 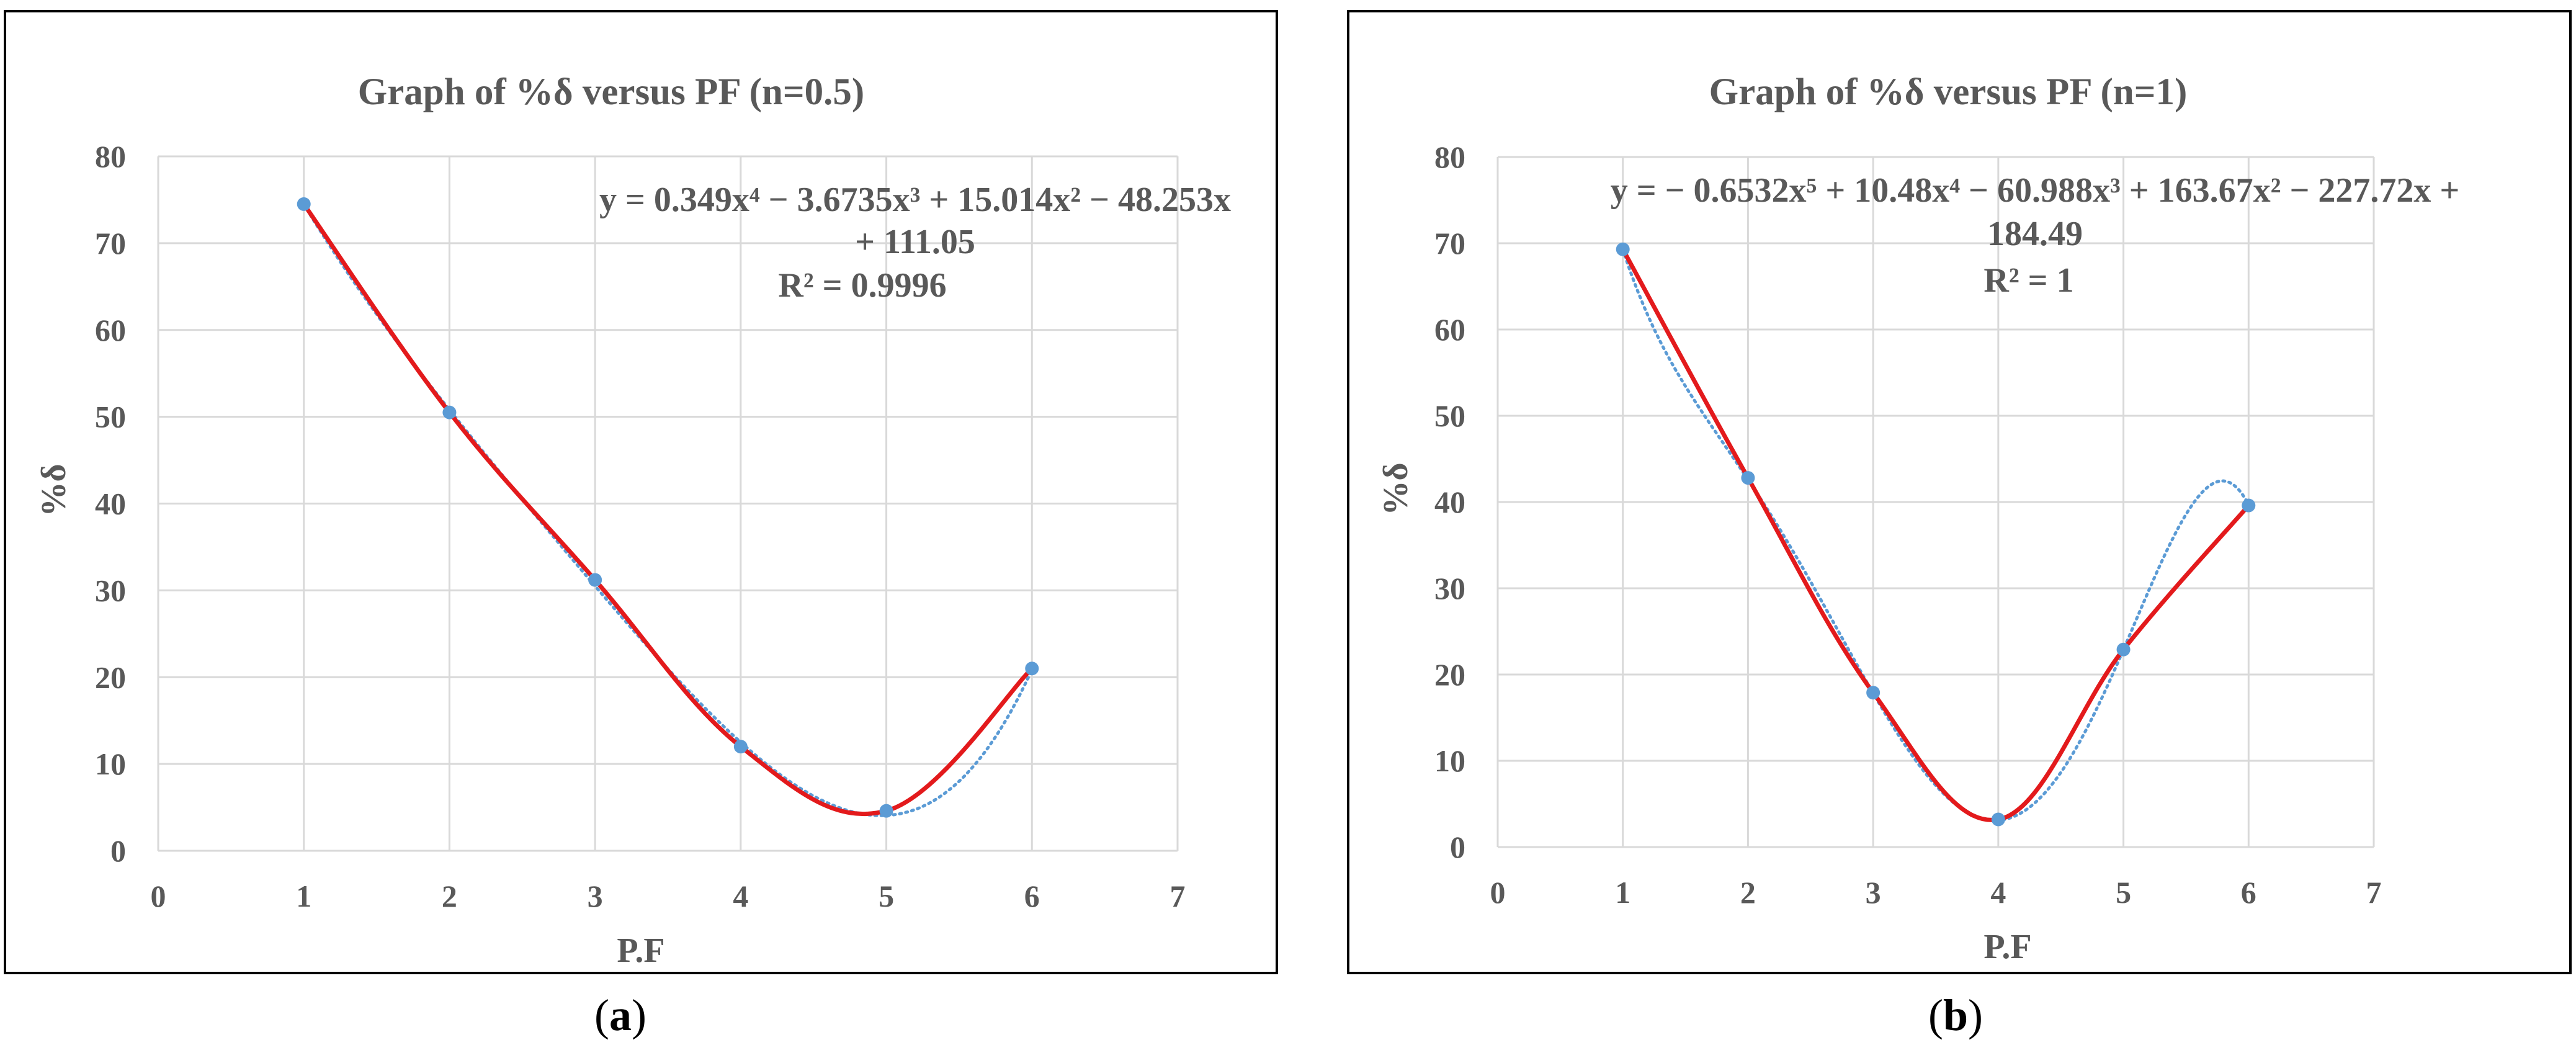 What do you see at coordinates (2248, 893) in the screenshot?
I see `x-tick-label-b: 6` at bounding box center [2248, 893].